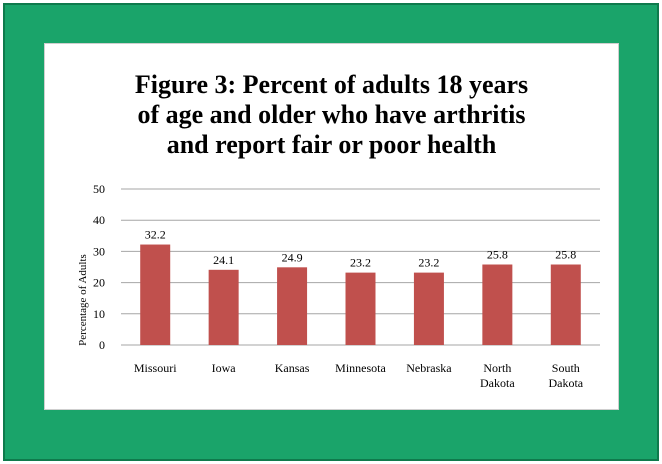 The image size is (662, 464). What do you see at coordinates (292, 368) in the screenshot?
I see `x-tick-label: Kansas` at bounding box center [292, 368].